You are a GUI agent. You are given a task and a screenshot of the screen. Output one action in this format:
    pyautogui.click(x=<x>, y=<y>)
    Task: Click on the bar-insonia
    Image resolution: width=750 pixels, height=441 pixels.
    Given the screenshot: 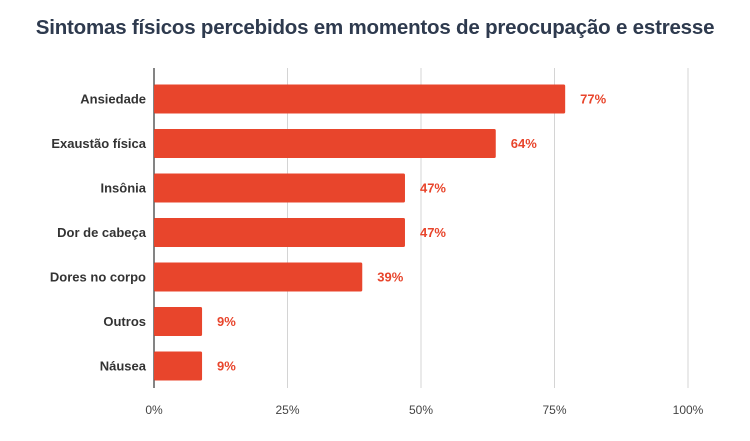 What is the action you would take?
    pyautogui.click(x=279, y=188)
    